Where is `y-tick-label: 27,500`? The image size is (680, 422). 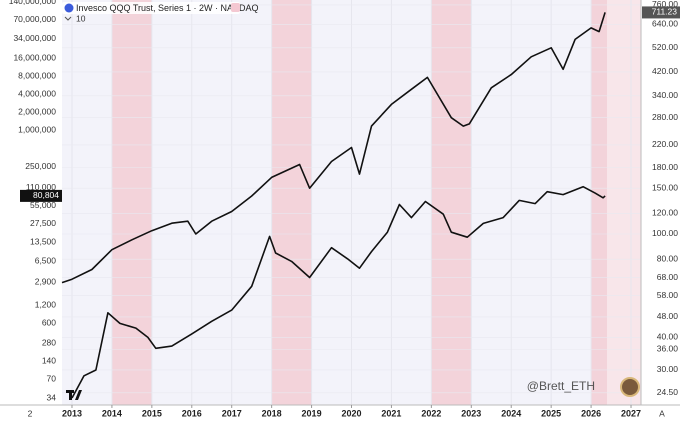
y-tick-label: 27,500 is located at coordinates (43, 223).